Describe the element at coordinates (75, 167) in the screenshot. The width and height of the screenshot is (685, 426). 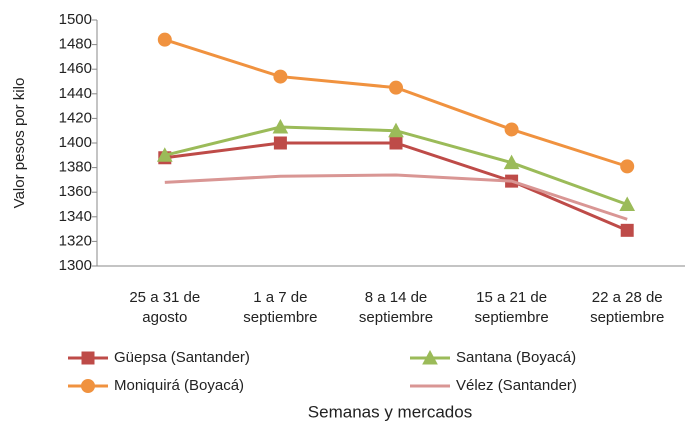
I see `y-tick-label: 1380` at that location.